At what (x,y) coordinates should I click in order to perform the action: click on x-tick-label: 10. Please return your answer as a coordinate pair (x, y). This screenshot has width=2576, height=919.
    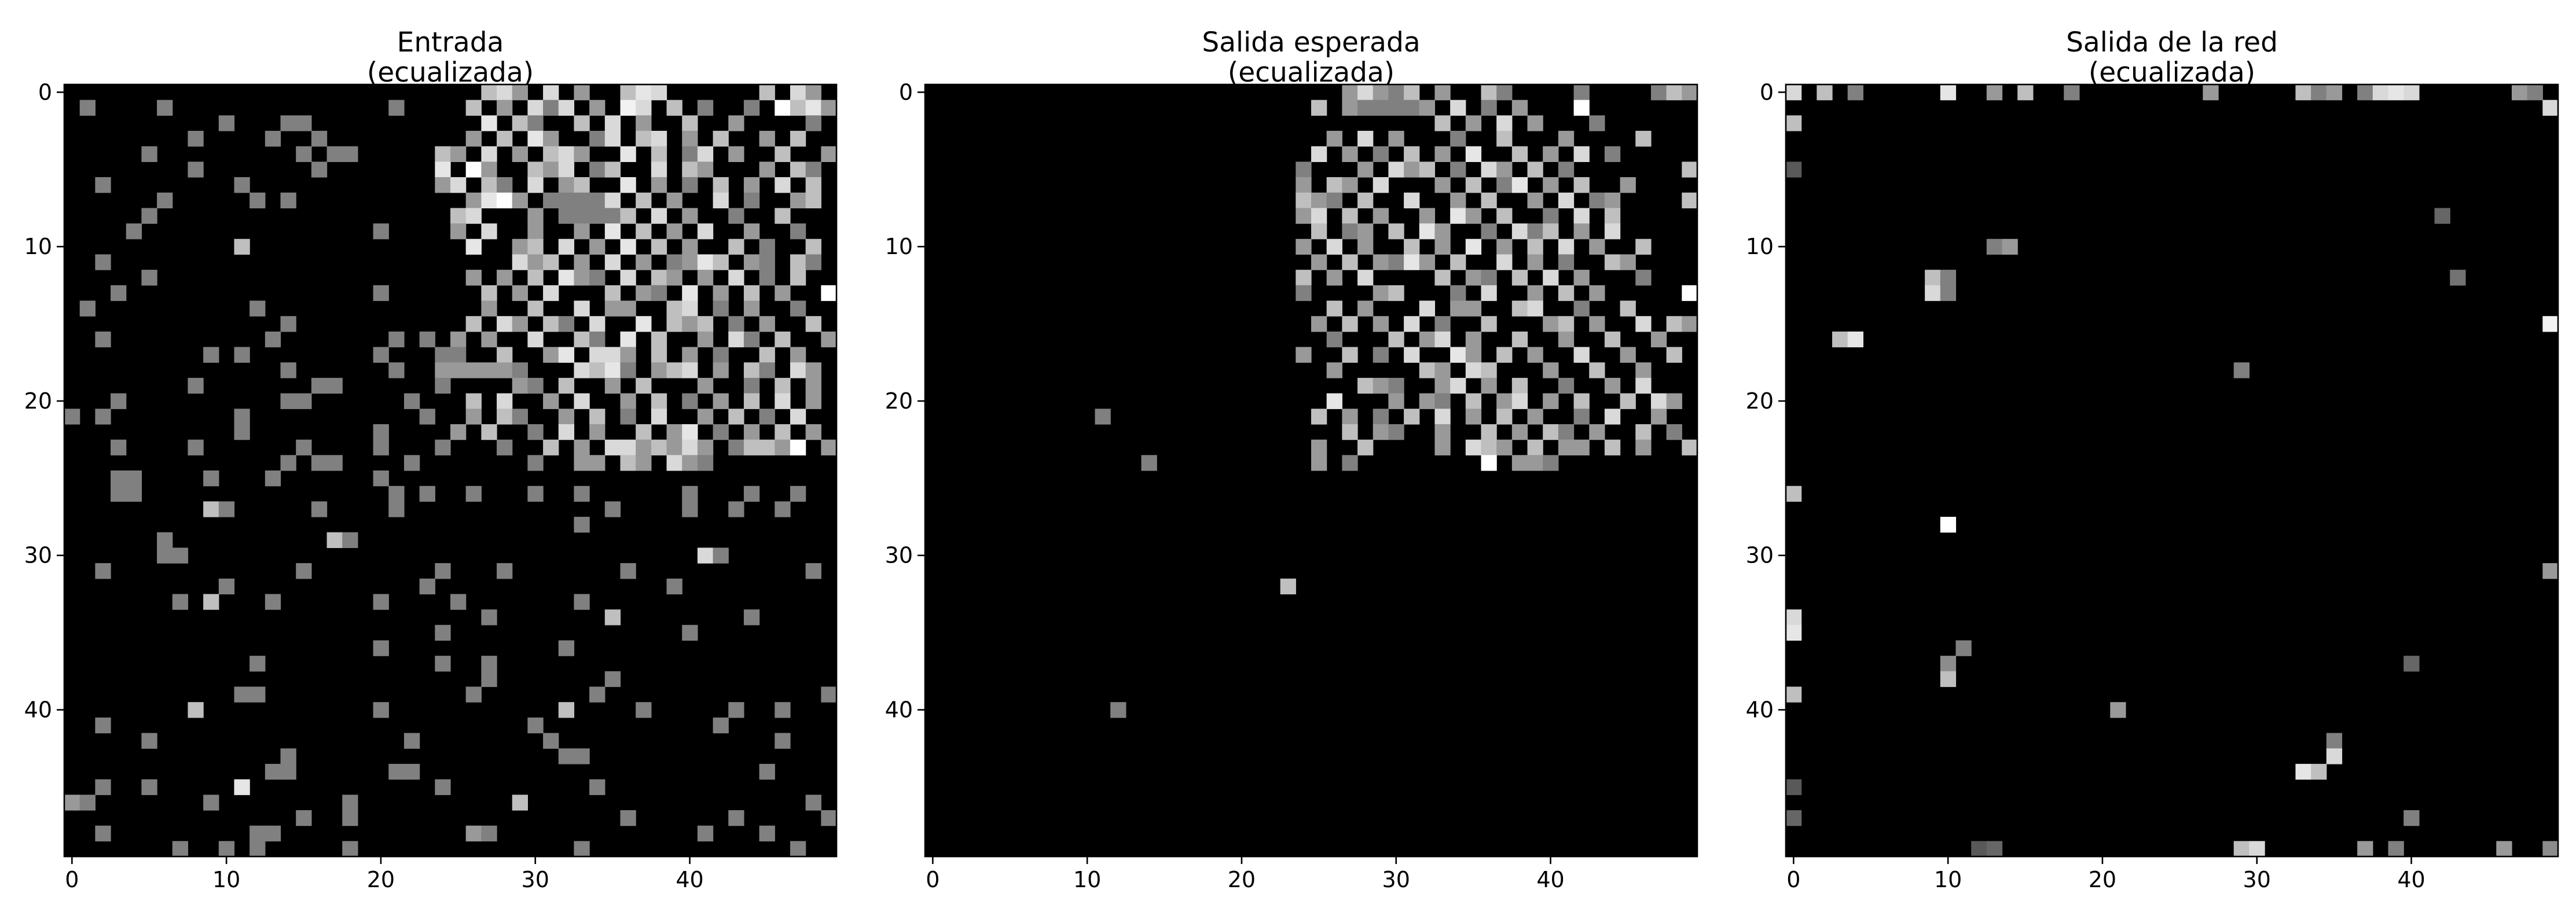
    Looking at the image, I should click on (226, 879).